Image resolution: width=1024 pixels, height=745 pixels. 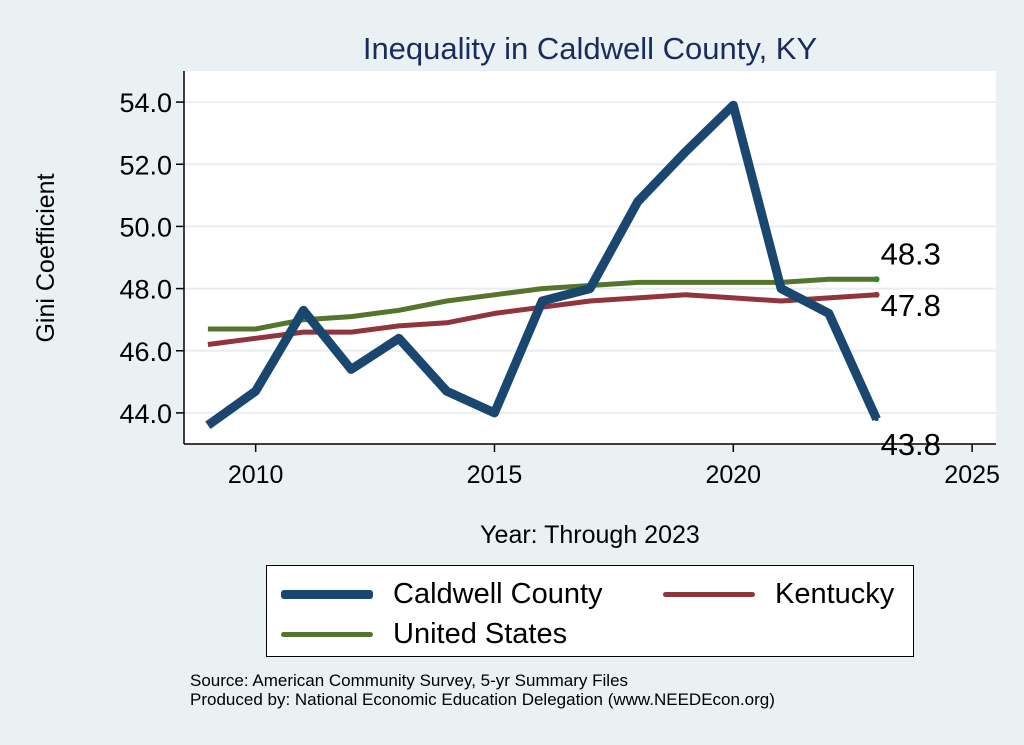 I want to click on y-tick-label: 50.0, so click(x=145, y=227).